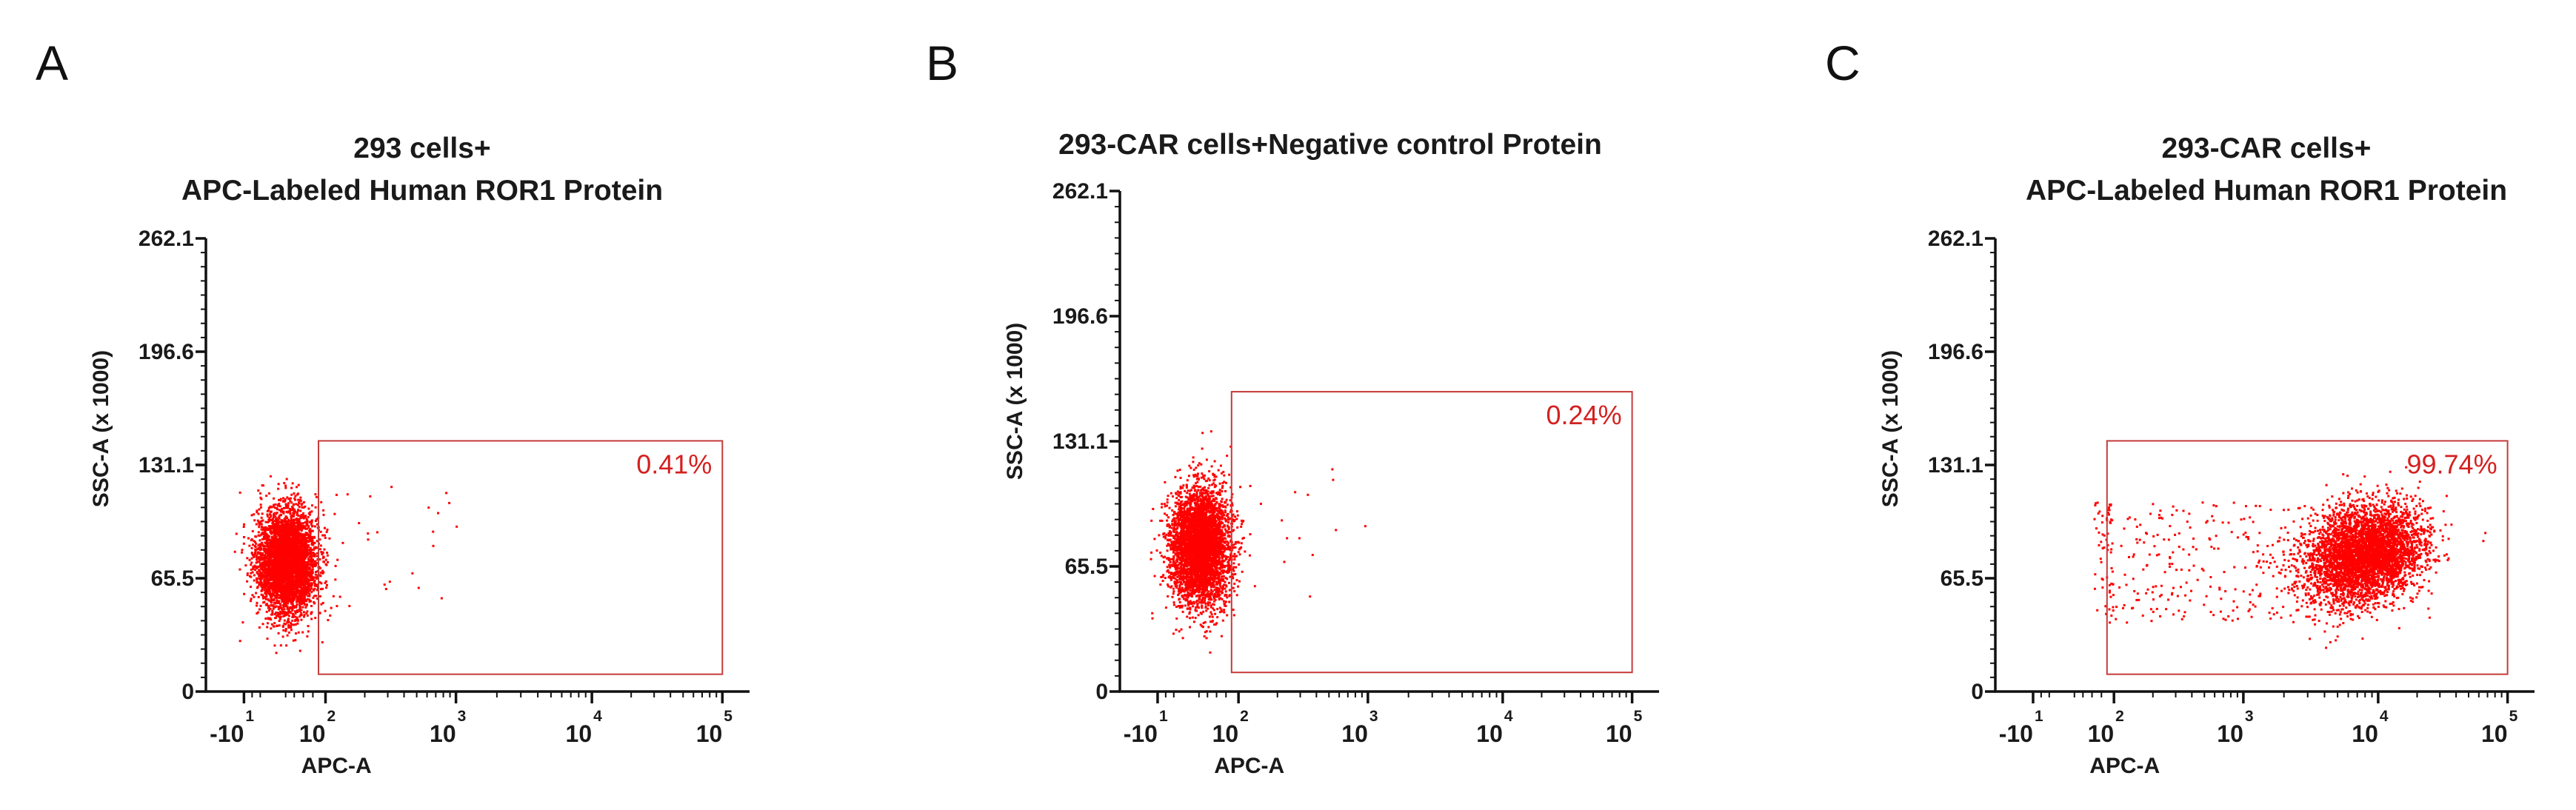  What do you see at coordinates (1200, 542) in the screenshot?
I see `population-main` at bounding box center [1200, 542].